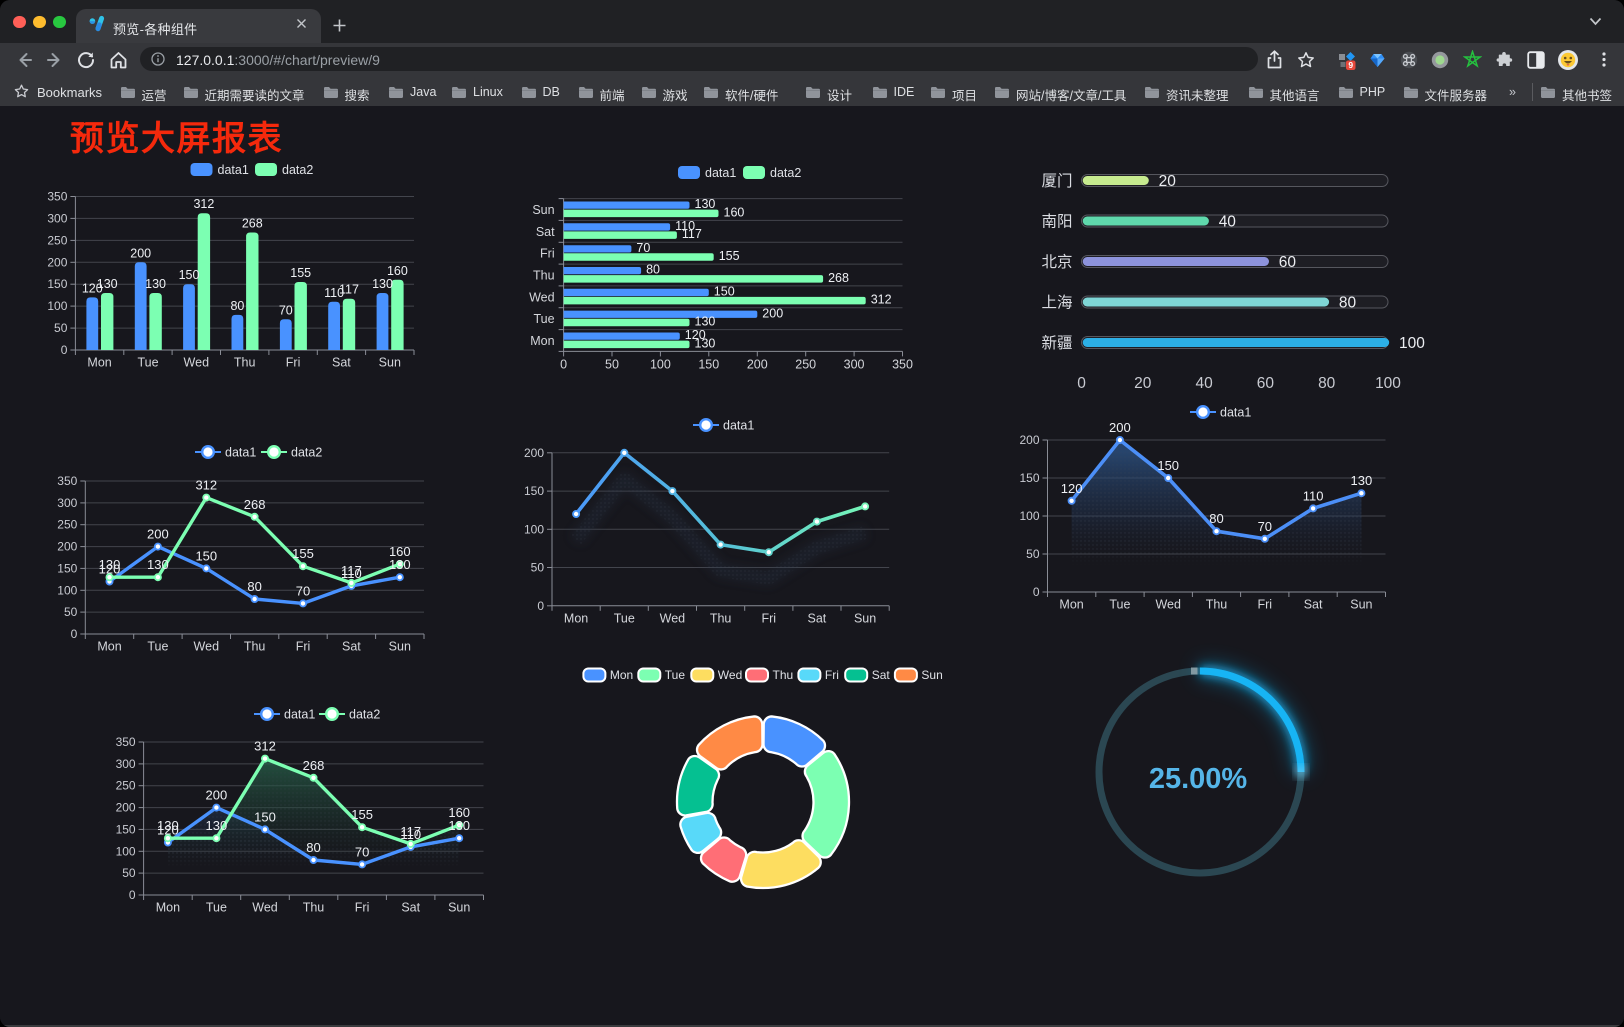 The image size is (1624, 1027). What do you see at coordinates (1056, 303) in the screenshot?
I see `svg-text: 上海` at bounding box center [1056, 303].